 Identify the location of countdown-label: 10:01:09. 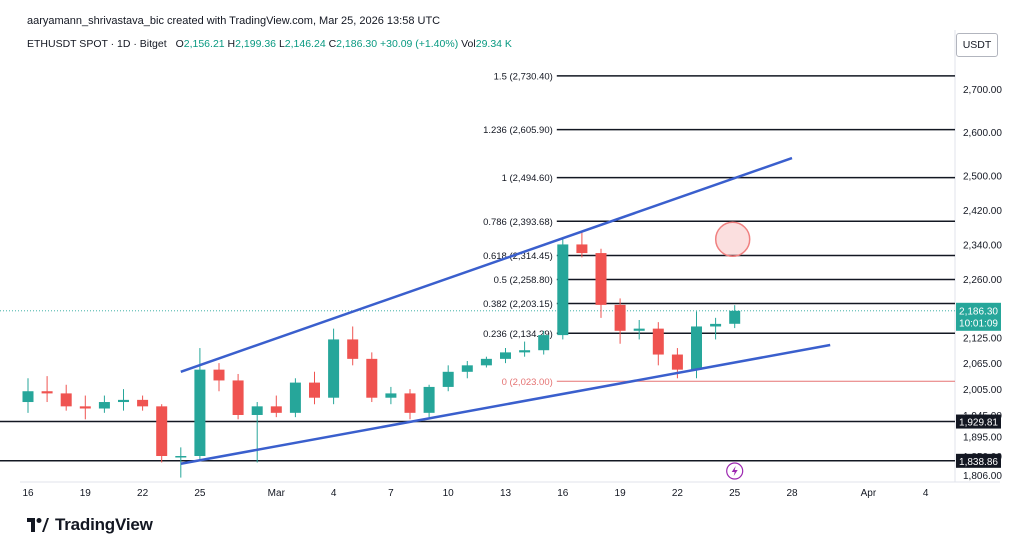
(978, 323).